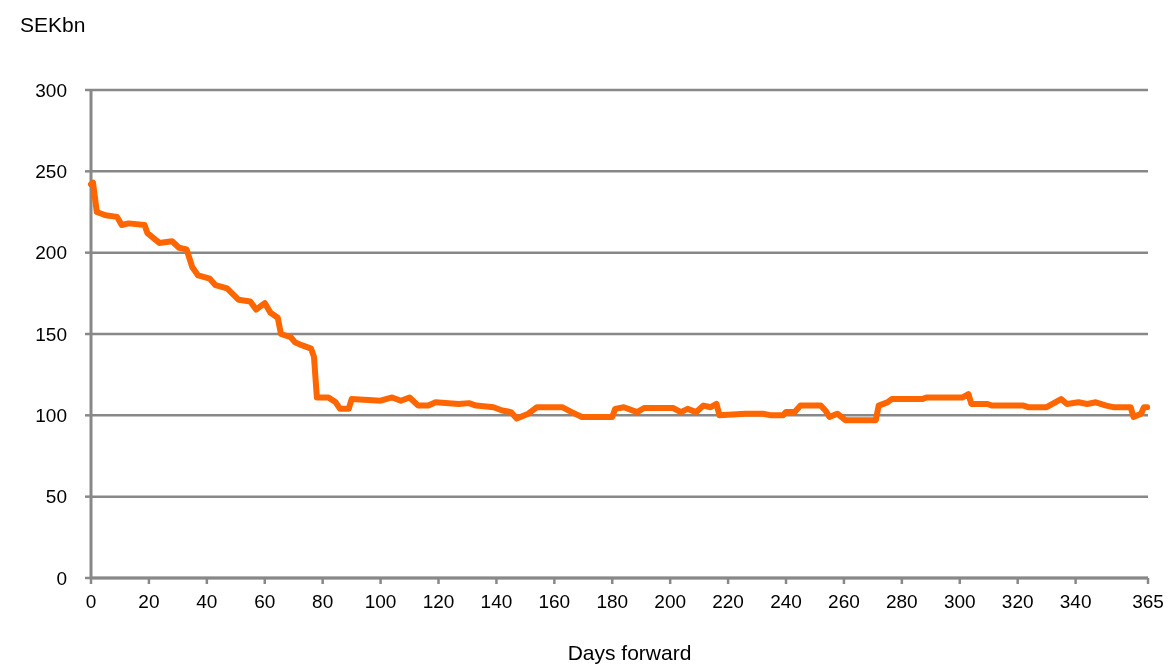  What do you see at coordinates (51, 253) in the screenshot?
I see `y-tick-label: 200` at bounding box center [51, 253].